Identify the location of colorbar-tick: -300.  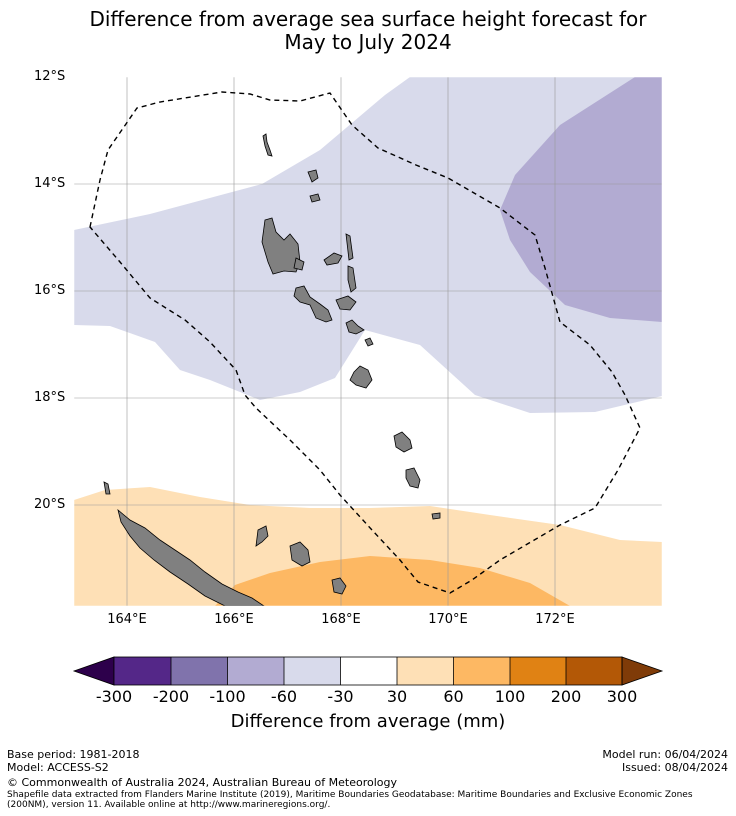
(114, 696).